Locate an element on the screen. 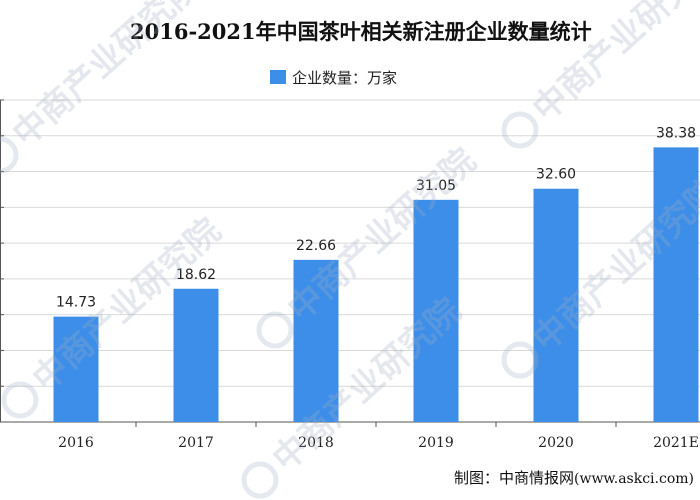  bar-2019 is located at coordinates (436, 310).